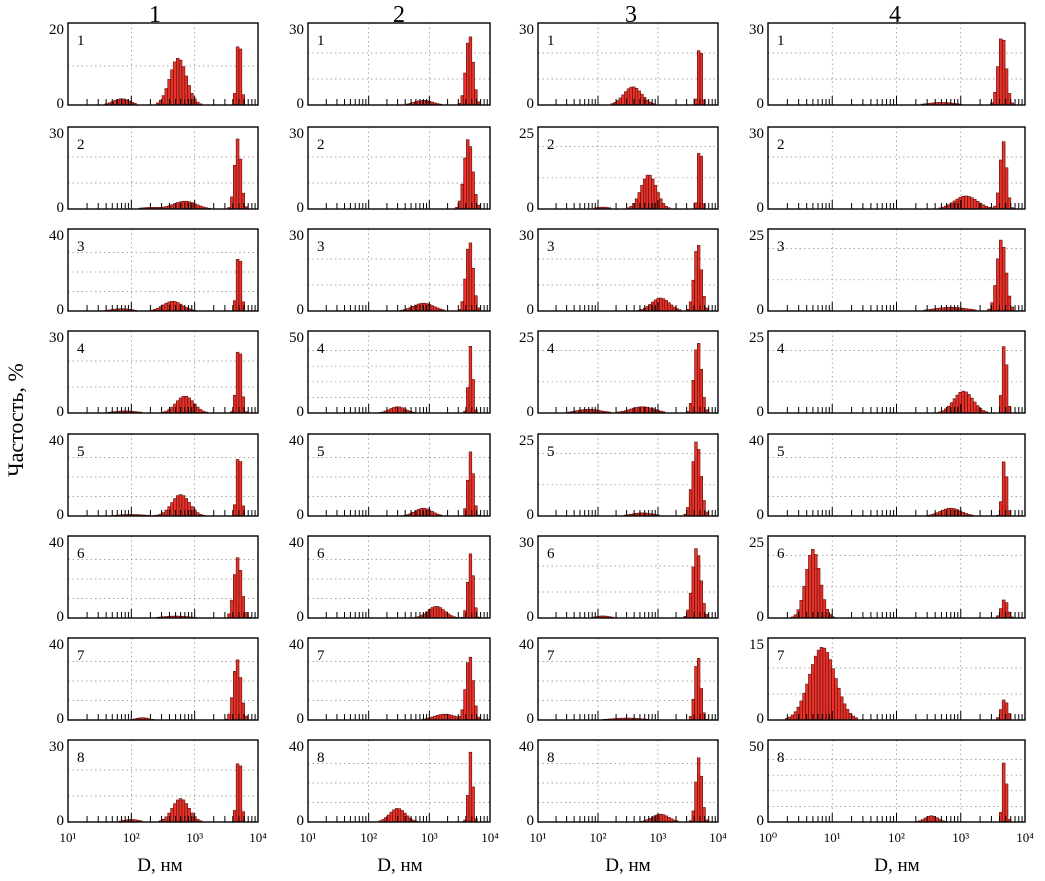  What do you see at coordinates (551, 758) in the screenshot?
I see `row-label: 8` at bounding box center [551, 758].